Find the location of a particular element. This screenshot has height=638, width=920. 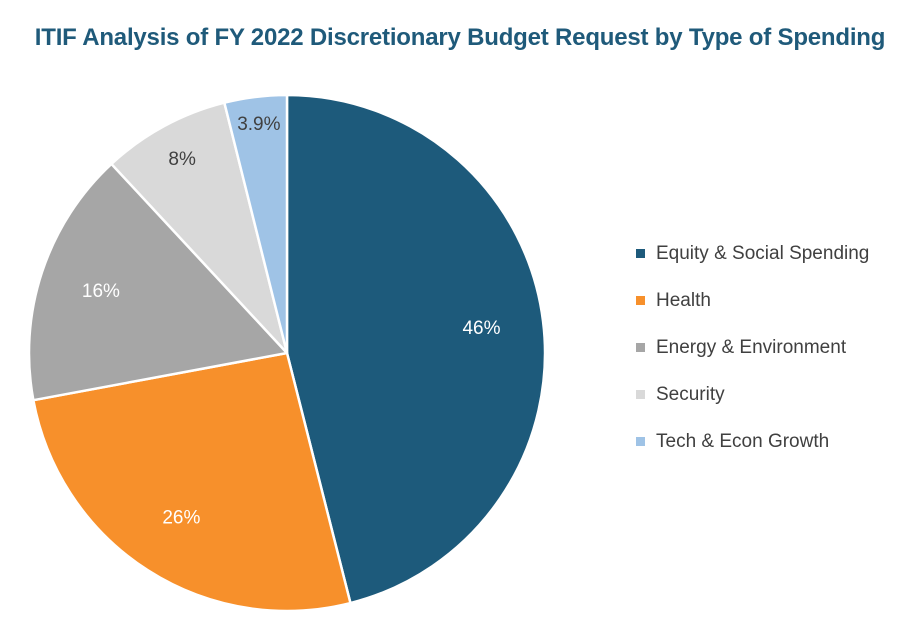

data-label-tech-econ-growth: 3.9% is located at coordinates (258, 124).